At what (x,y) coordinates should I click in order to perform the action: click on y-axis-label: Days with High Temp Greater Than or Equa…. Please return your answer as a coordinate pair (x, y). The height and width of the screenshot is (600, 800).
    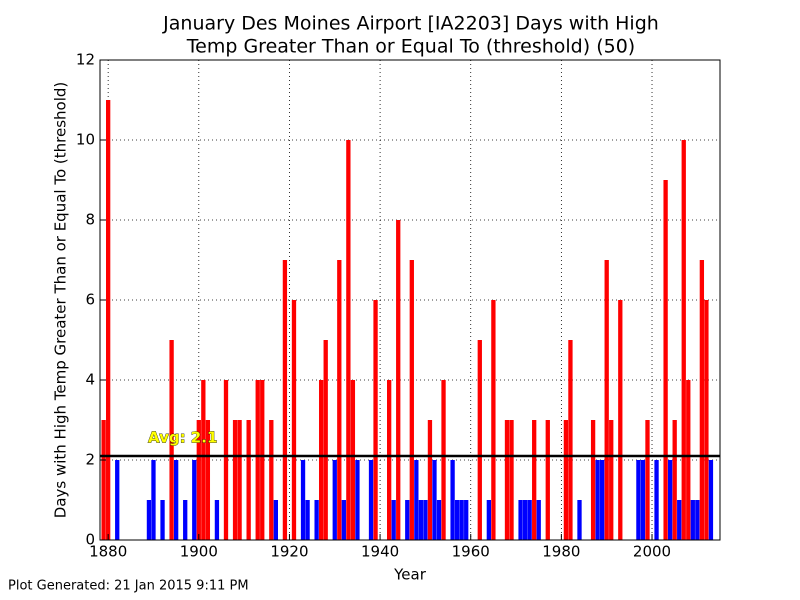
    Looking at the image, I should click on (61, 300).